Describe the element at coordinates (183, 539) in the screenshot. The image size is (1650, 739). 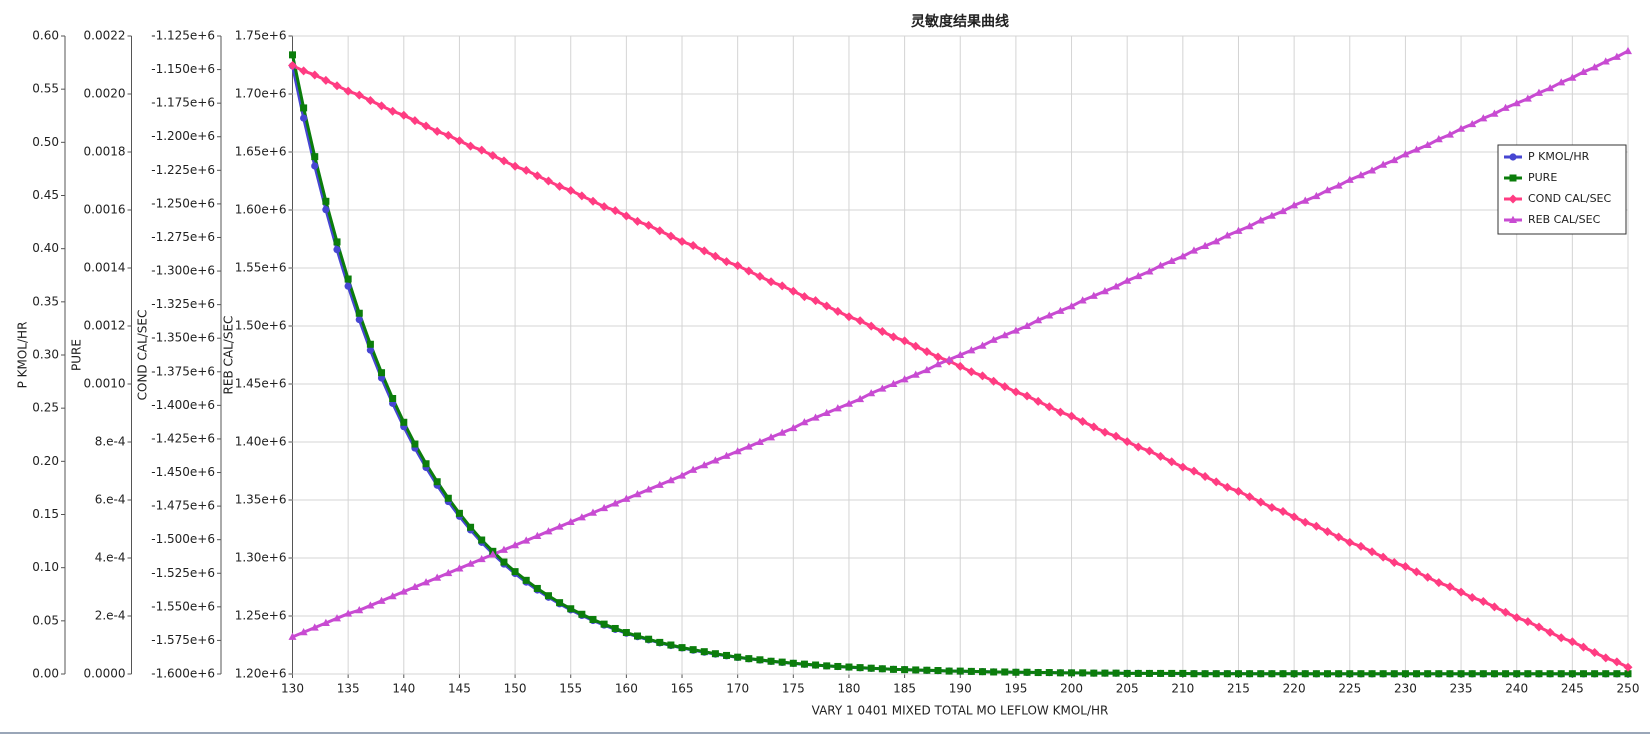
I see `y-tick-label: -1.500e+6` at that location.